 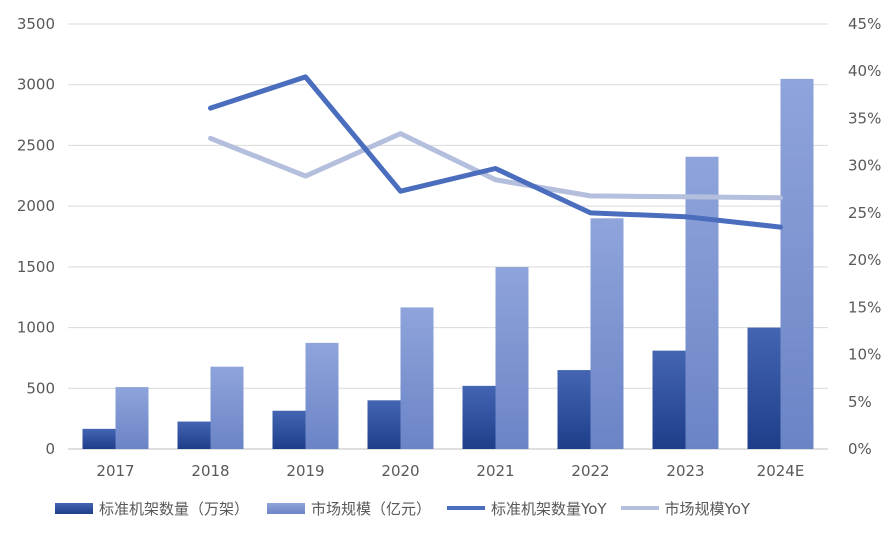 What do you see at coordinates (495, 471) in the screenshot?
I see `x-tick-label: 2021` at bounding box center [495, 471].